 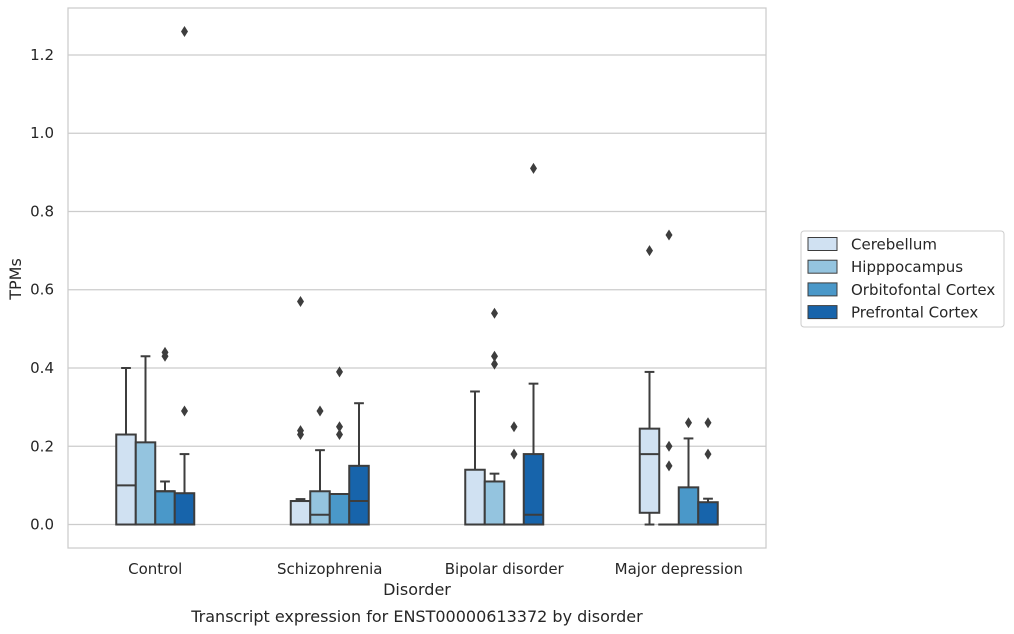 I want to click on y-tick-label: 0.4, so click(x=42, y=368).